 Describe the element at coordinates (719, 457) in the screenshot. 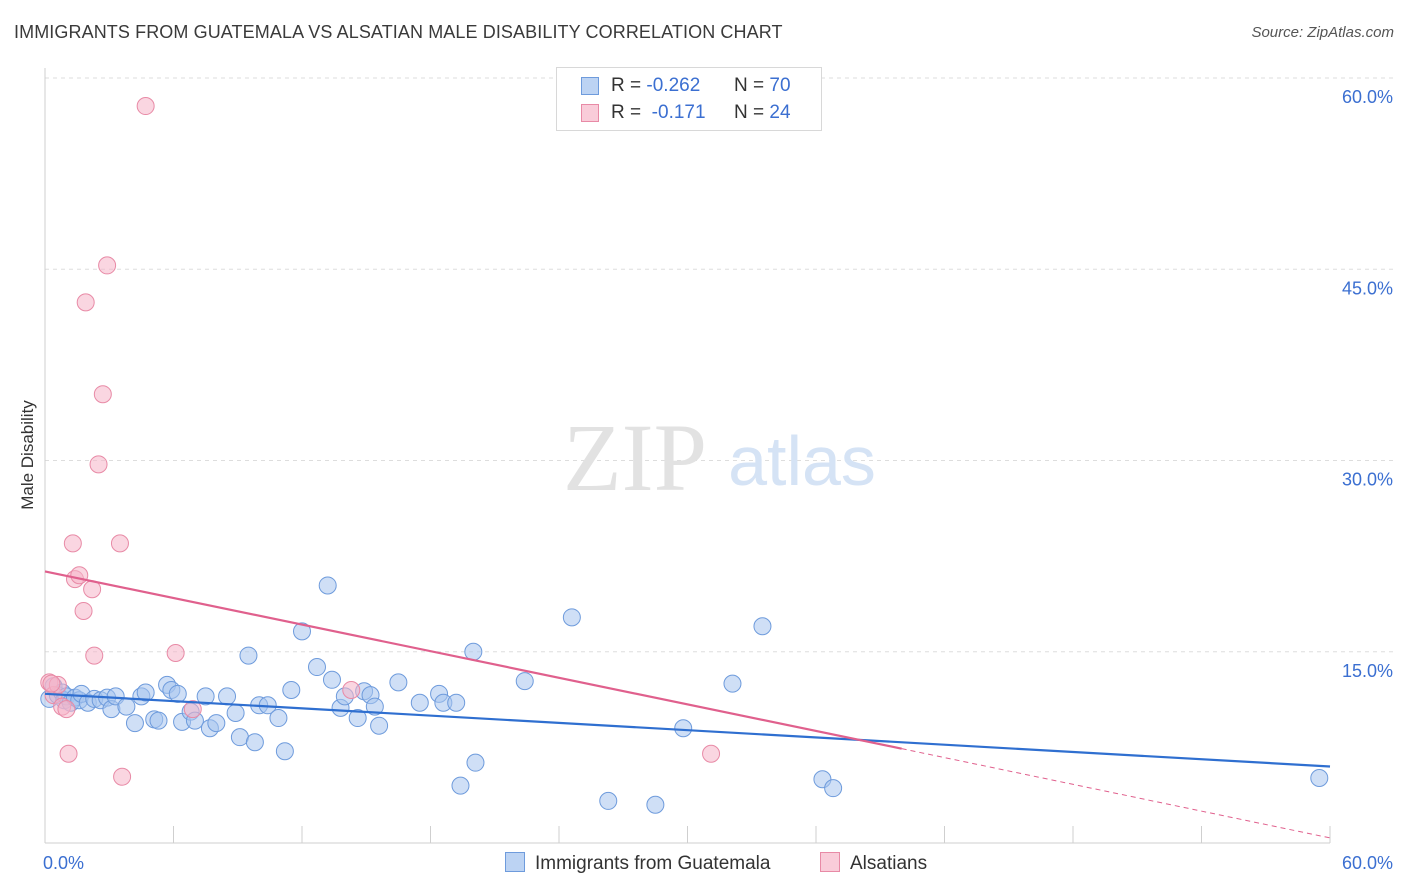

I see `watermark: ZIP atlas` at that location.